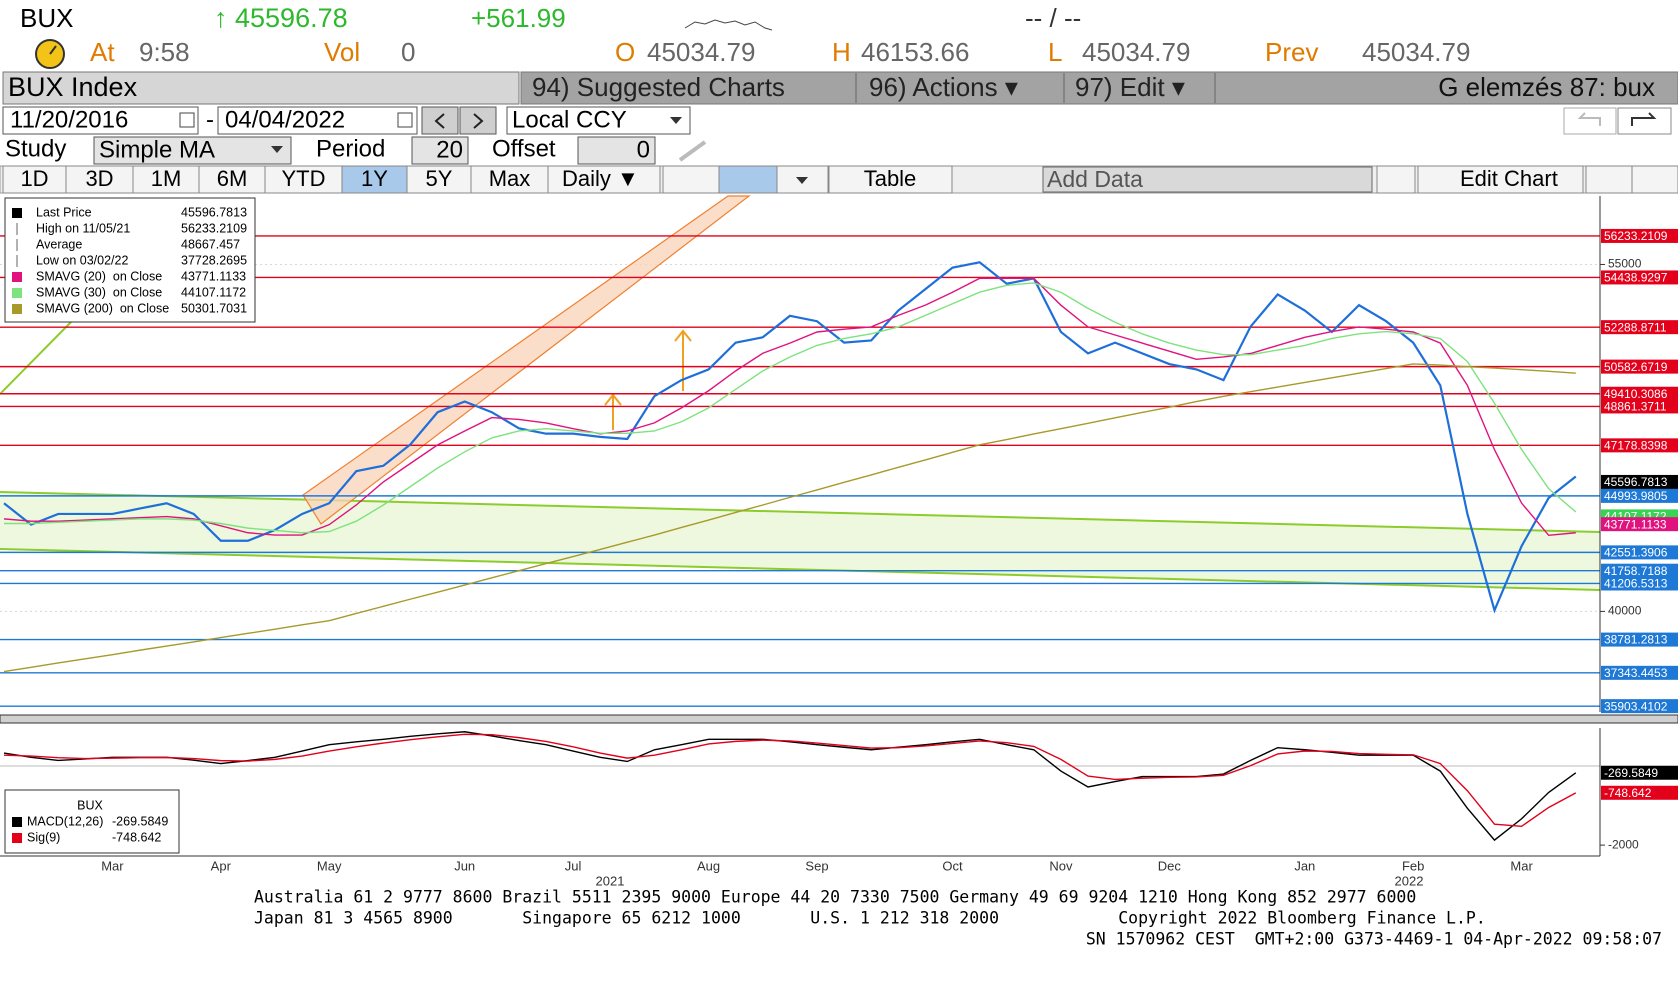 The height and width of the screenshot is (983, 1678). I want to click on legend-label: Last Price, so click(64, 212).